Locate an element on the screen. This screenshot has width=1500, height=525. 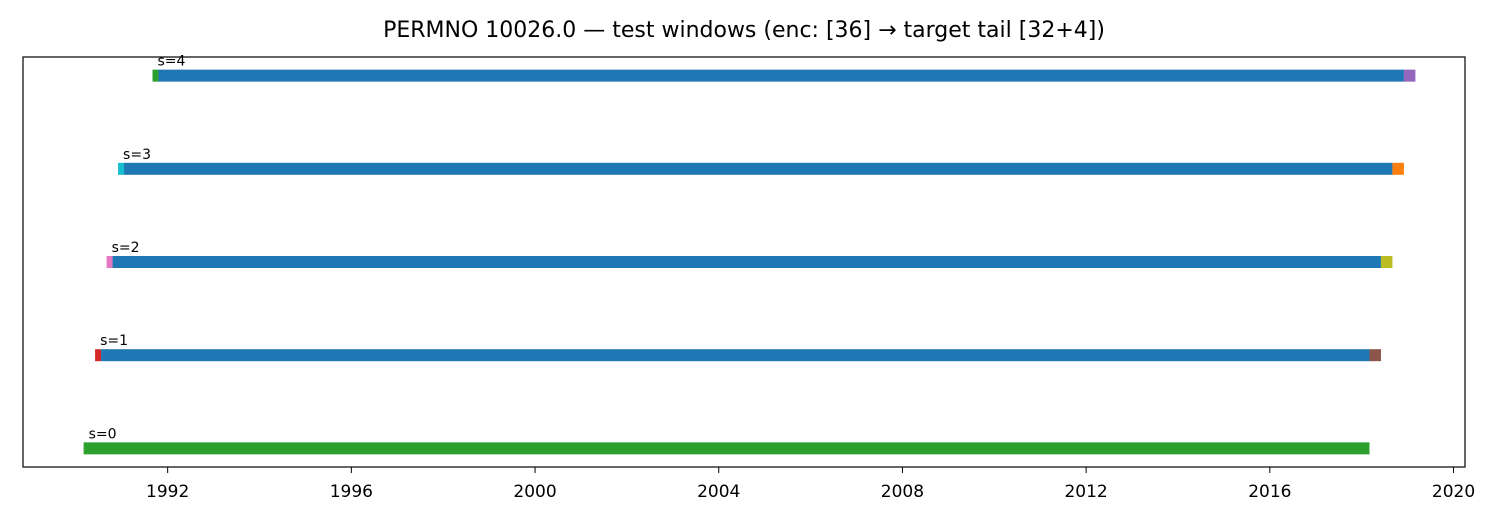
x-tick-label-5: 2012 is located at coordinates (1085, 492).